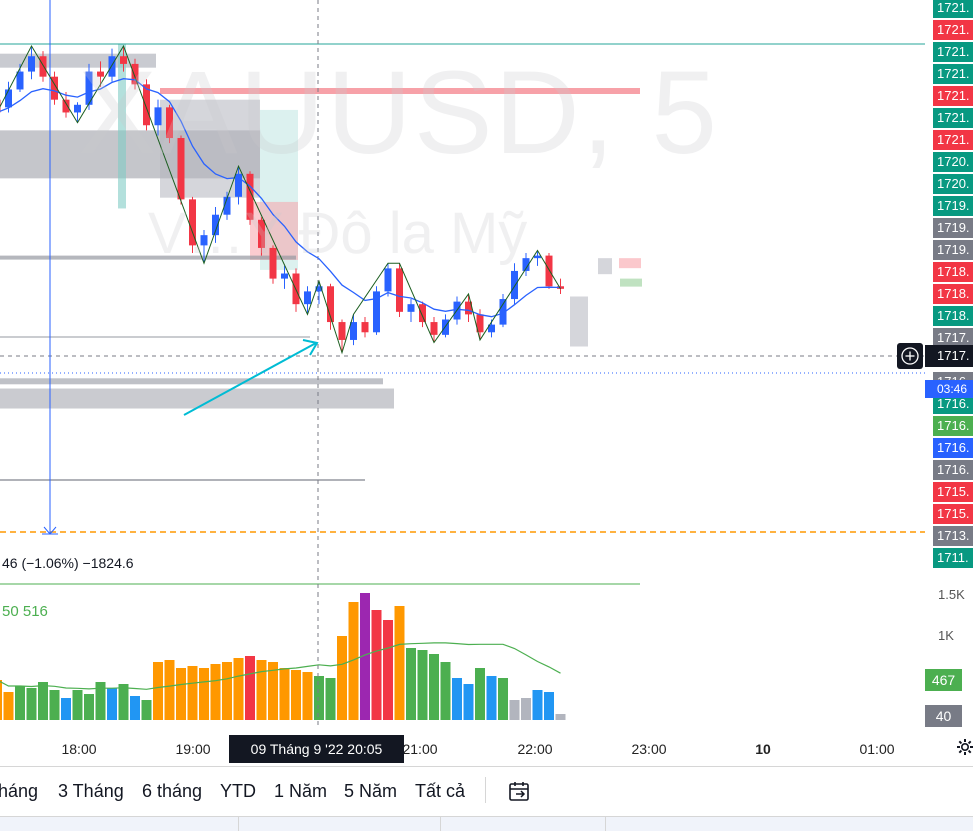  Describe the element at coordinates (949, 356) in the screenshot. I see `current-price-label: 1717.` at that location.